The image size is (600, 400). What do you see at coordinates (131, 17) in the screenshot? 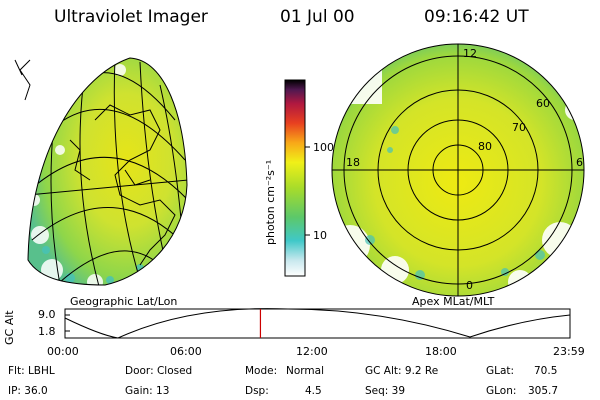
I see `instrument-title: Ultraviolet Imager` at bounding box center [131, 17].